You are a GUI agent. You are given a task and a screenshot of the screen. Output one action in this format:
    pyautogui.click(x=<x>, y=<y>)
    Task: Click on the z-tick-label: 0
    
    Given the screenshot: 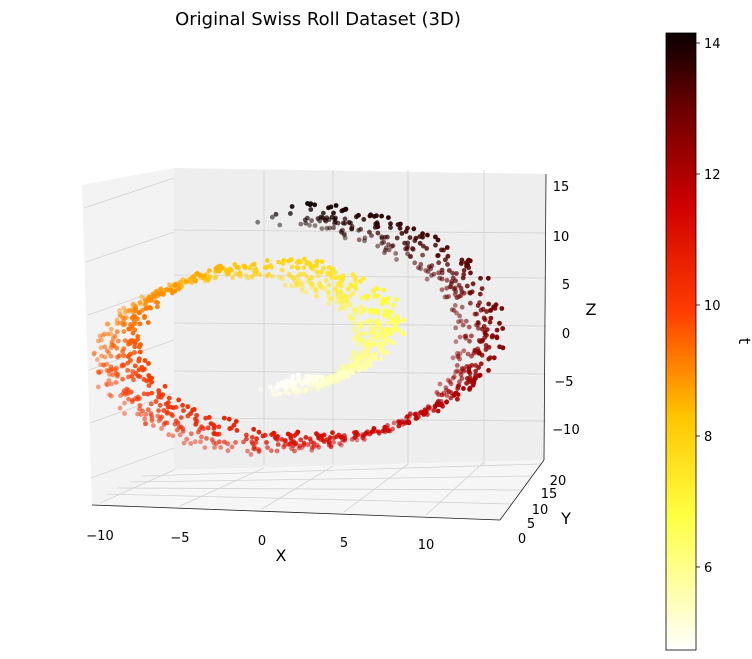 What is the action you would take?
    pyautogui.click(x=566, y=334)
    